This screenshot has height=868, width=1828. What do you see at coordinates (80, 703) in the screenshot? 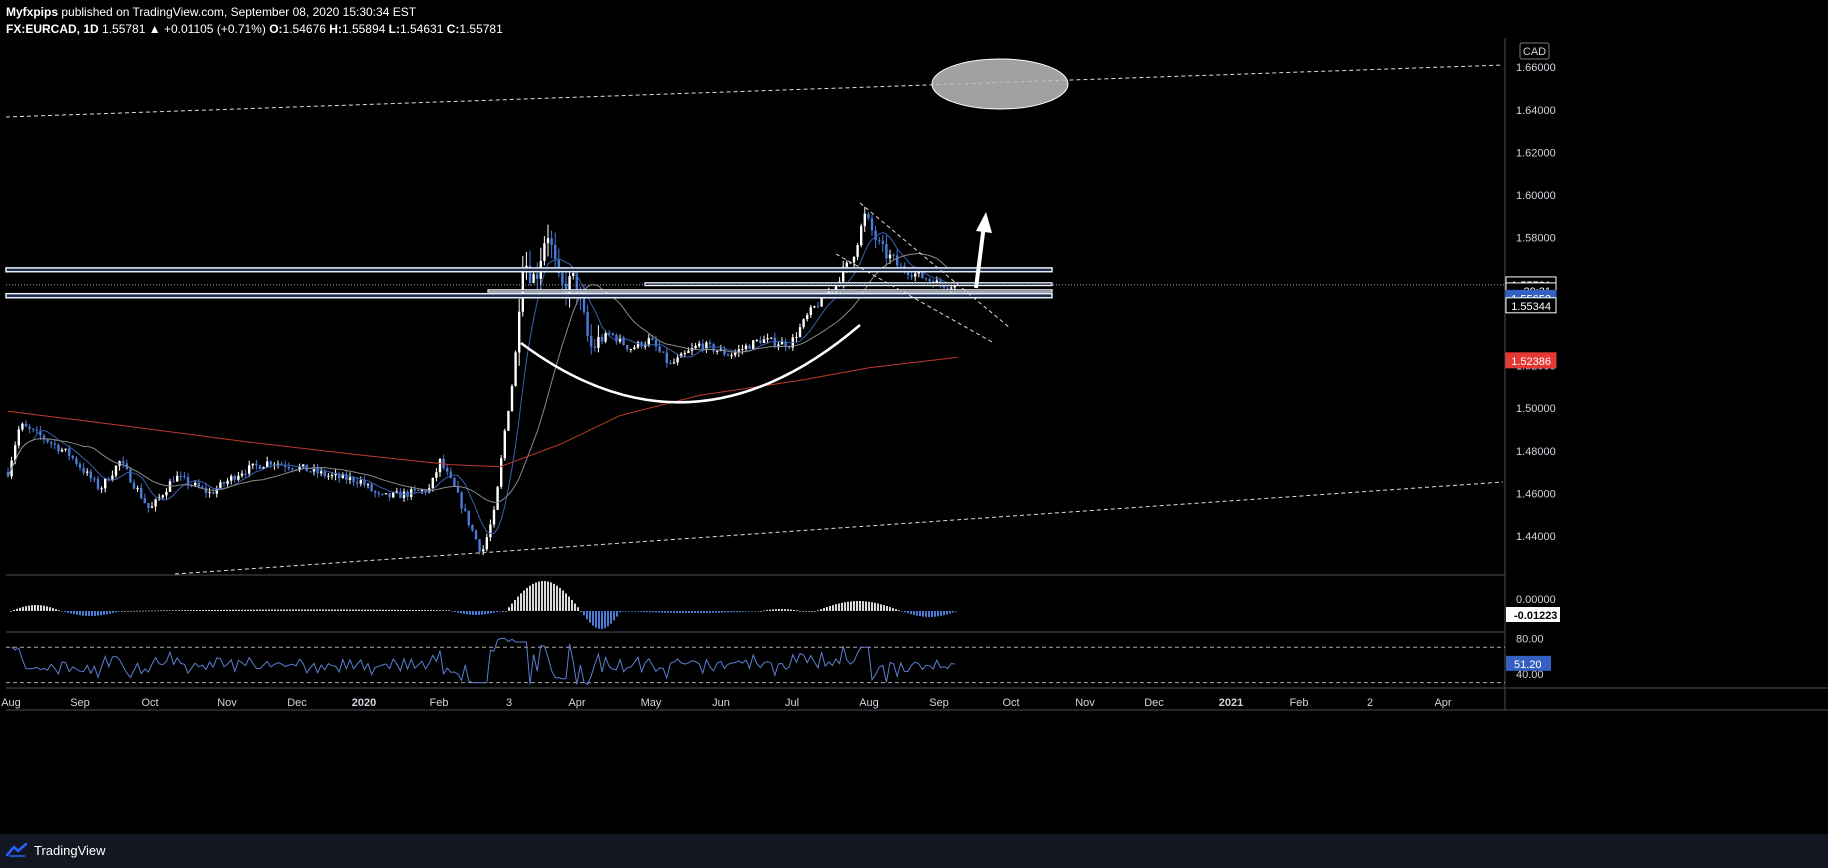
I see `x-tick-label: Sep` at bounding box center [80, 703].